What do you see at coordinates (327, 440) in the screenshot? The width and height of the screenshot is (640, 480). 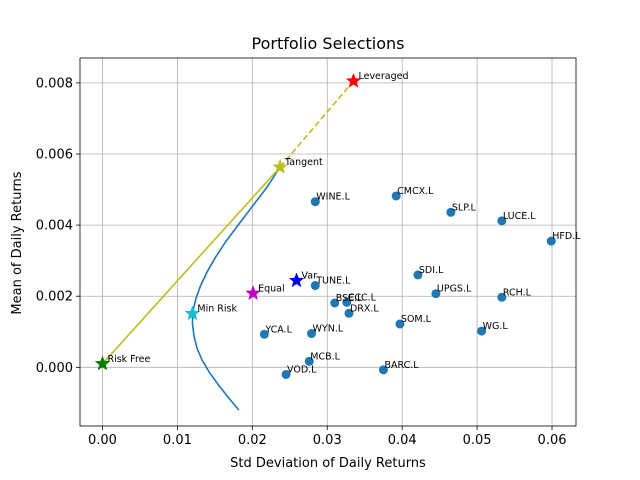 I see `x-tick-label: 0.03` at bounding box center [327, 440].